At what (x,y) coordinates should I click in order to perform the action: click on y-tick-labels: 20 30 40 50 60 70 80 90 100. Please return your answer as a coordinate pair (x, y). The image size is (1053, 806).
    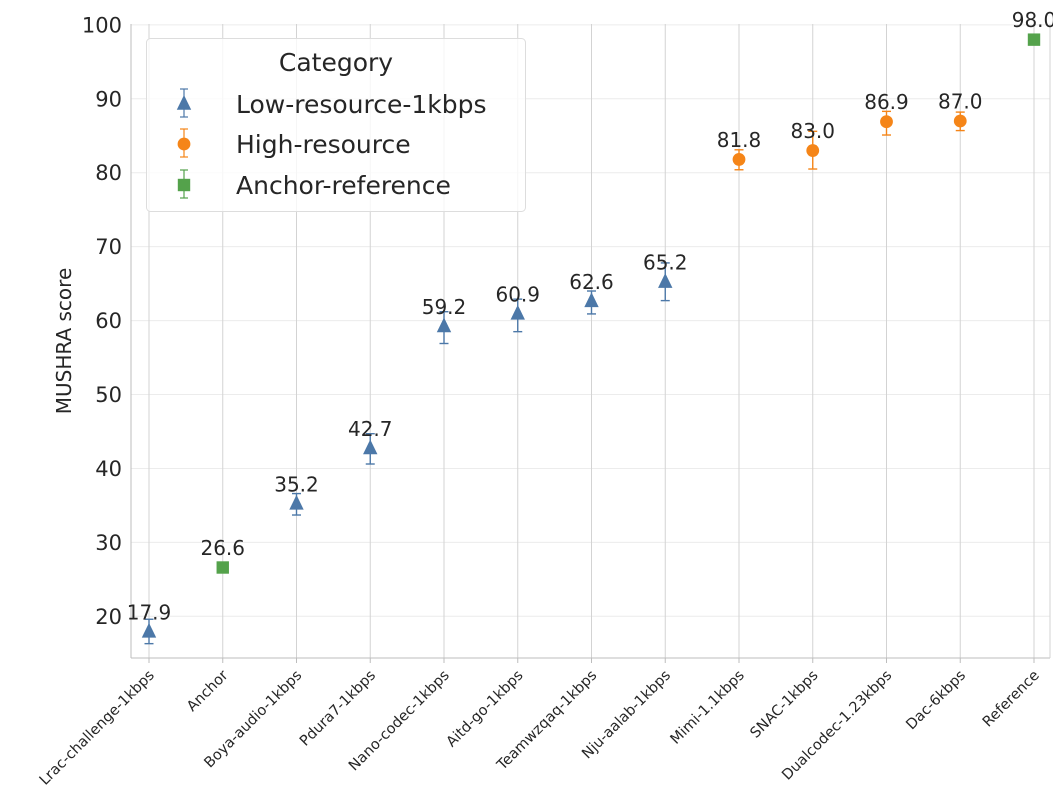
    Looking at the image, I should click on (102, 320).